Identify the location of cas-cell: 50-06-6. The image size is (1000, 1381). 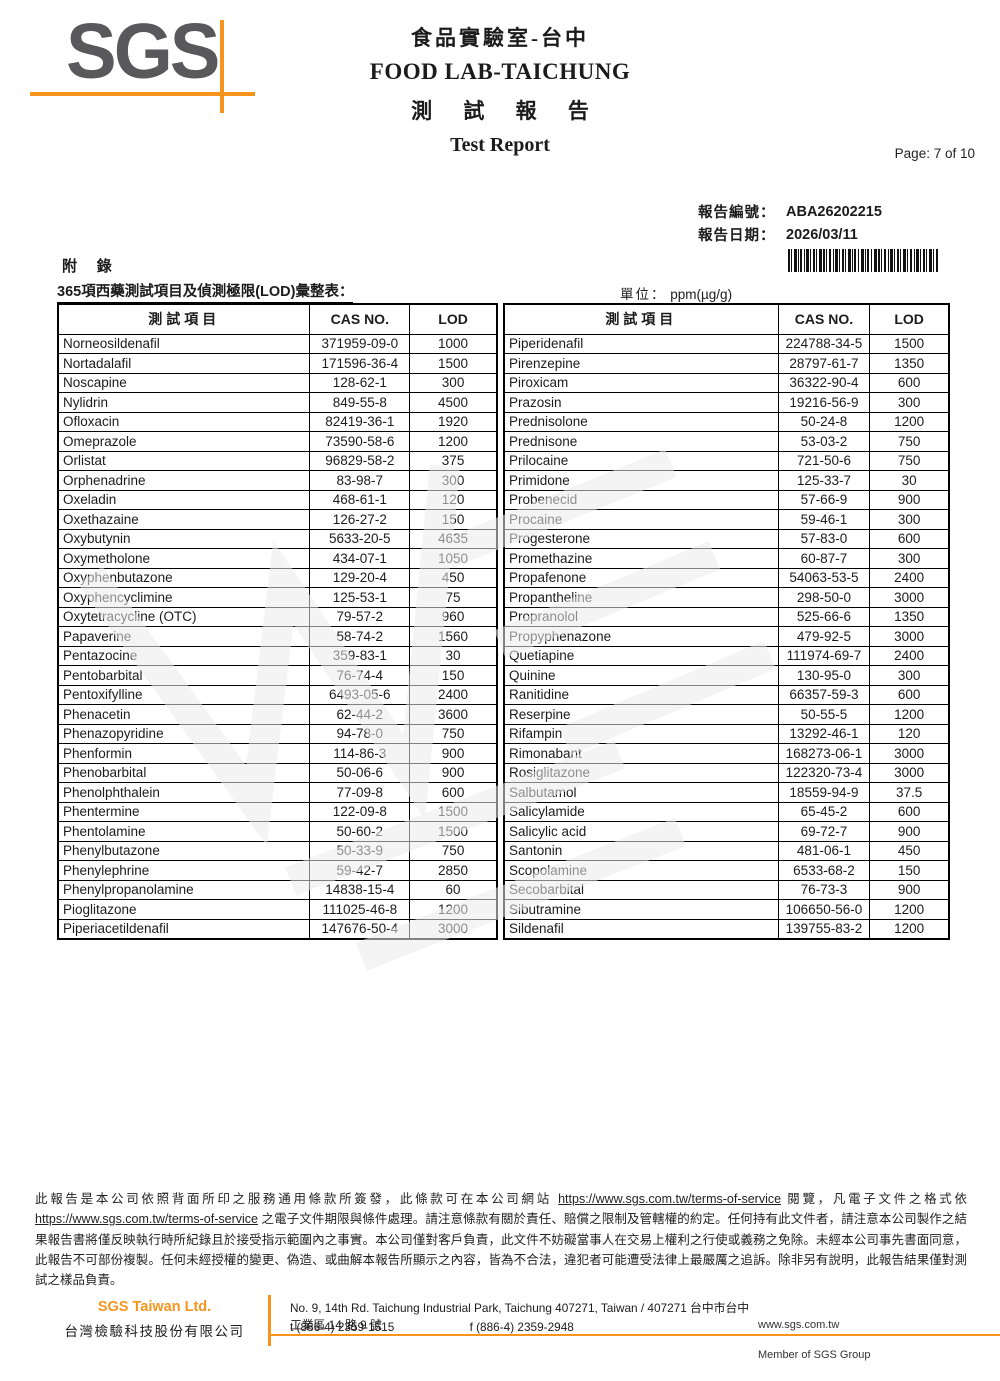
(360, 772).